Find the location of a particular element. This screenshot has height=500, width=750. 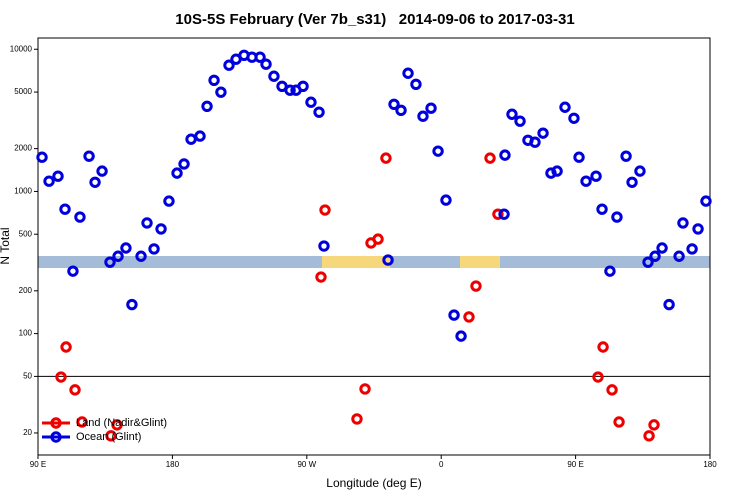

y-tick-label: 5000 is located at coordinates (23, 91).